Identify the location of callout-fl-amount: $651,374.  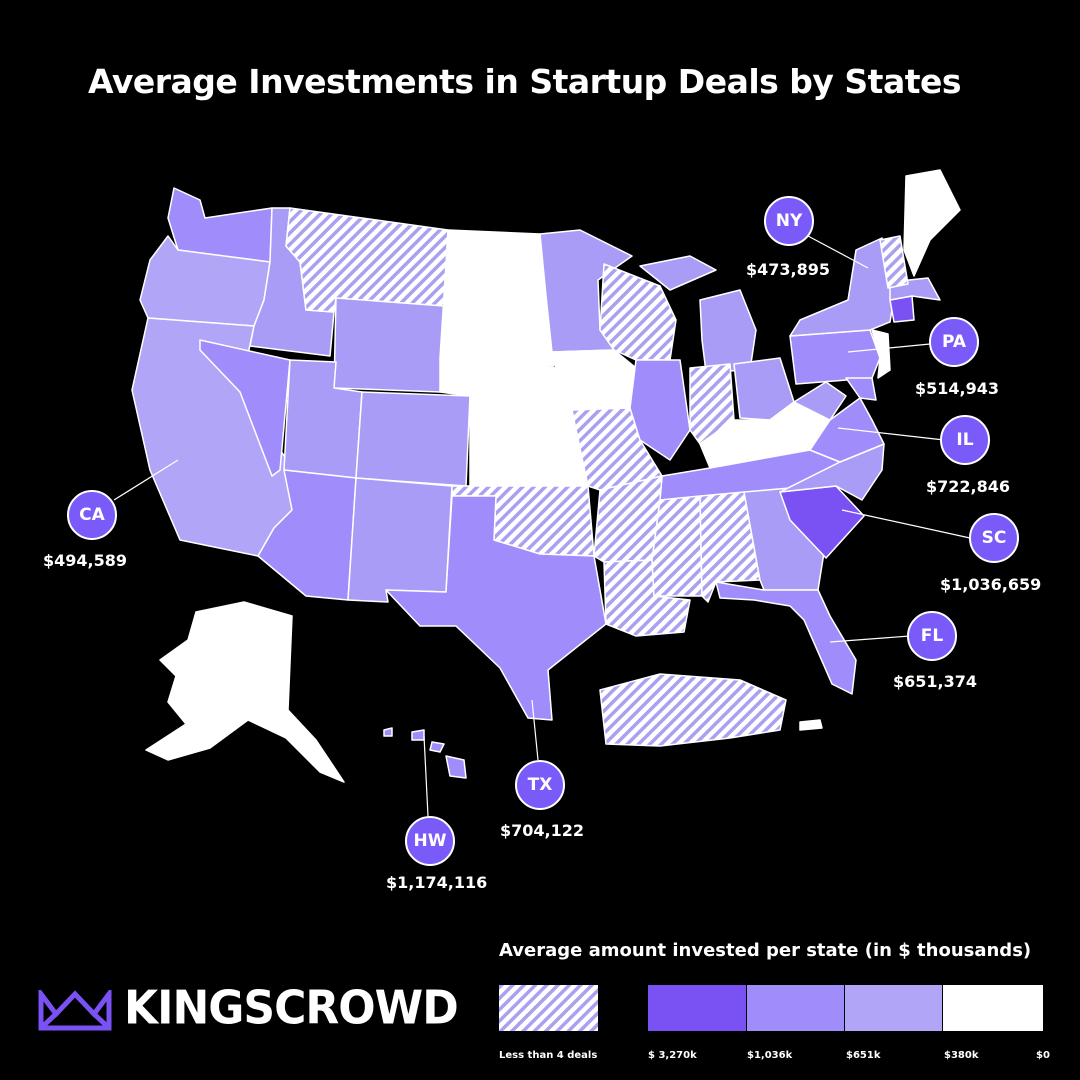
(935, 681).